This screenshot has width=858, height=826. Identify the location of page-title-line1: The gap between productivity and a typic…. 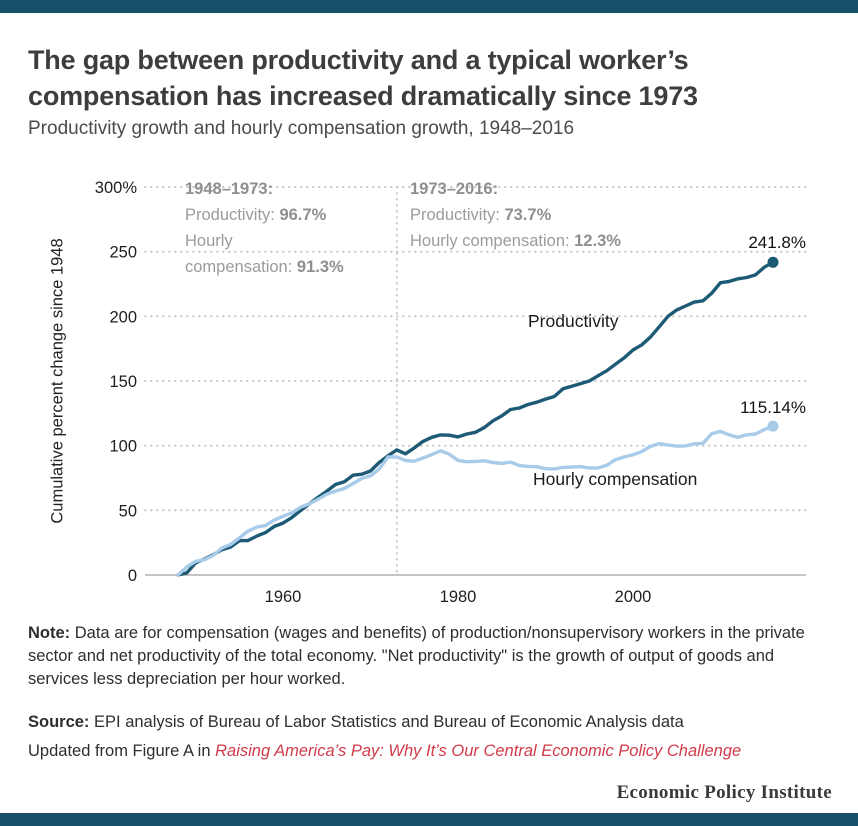
(358, 60).